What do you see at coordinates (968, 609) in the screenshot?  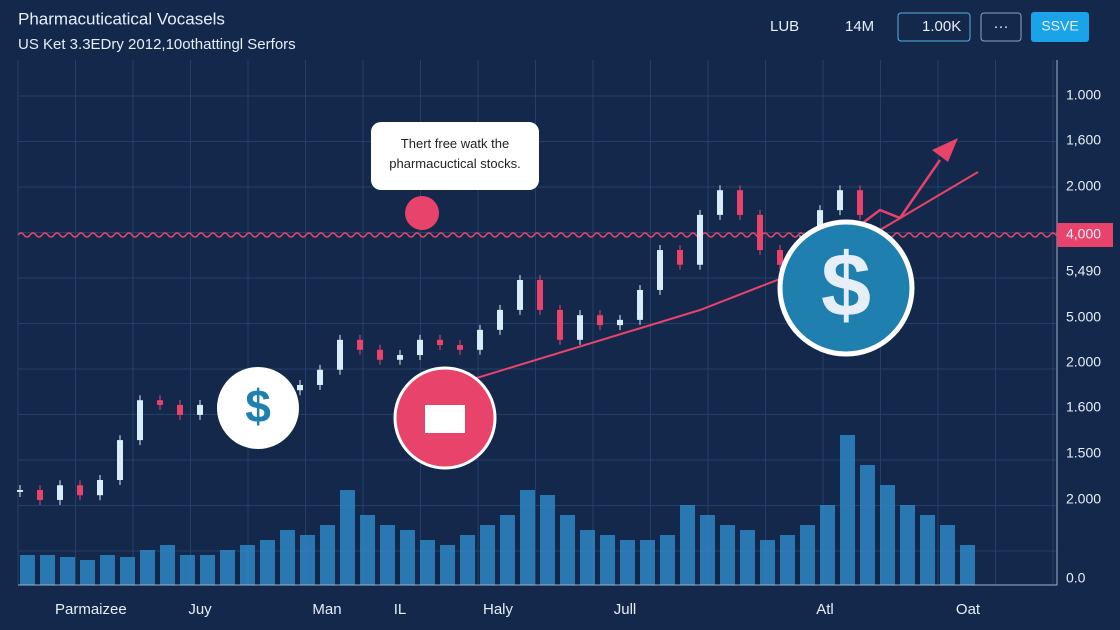 I see `x-tick-label: Oat` at bounding box center [968, 609].